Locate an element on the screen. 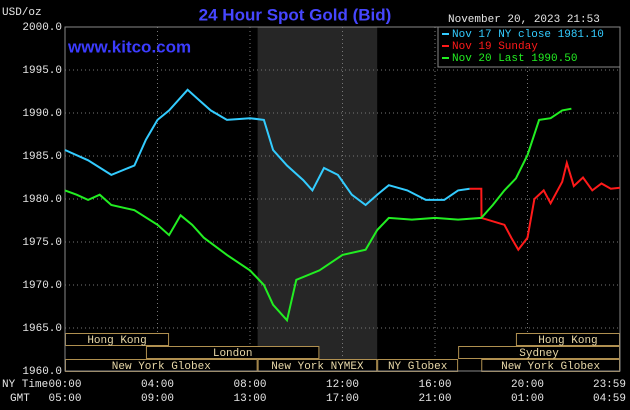 Image resolution: width=630 pixels, height=410 pixels. x-tick-label: 04:00 is located at coordinates (157, 385).